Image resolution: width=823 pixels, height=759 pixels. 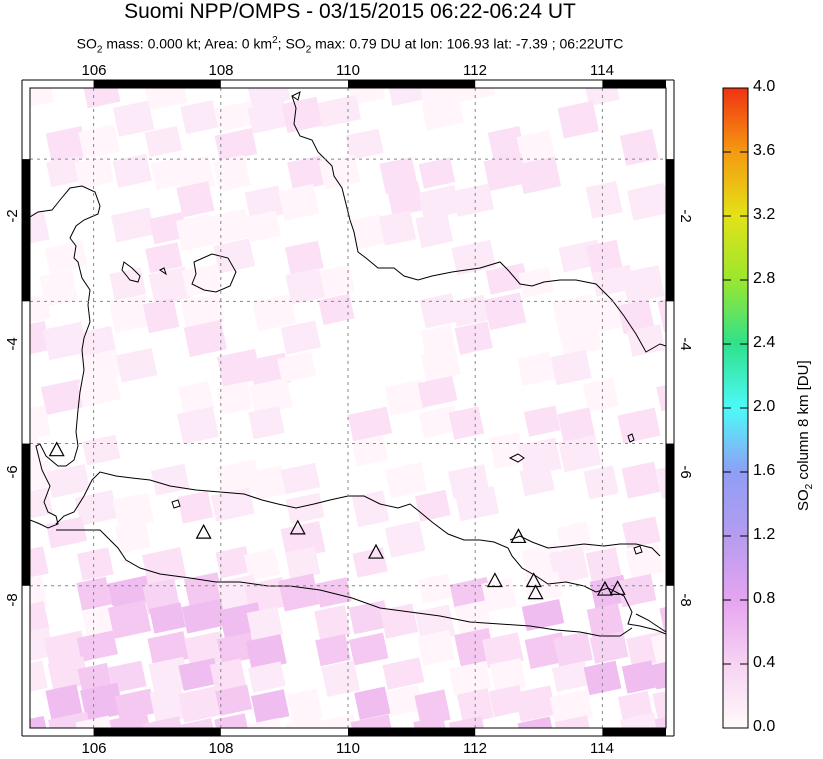 I want to click on lat-label-left-2: -2, so click(x=12, y=215).